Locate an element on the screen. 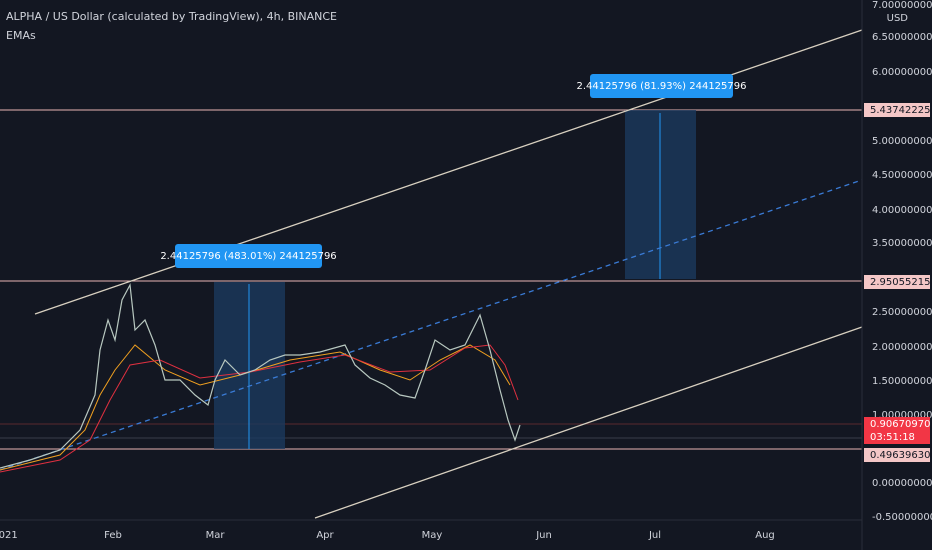 Image resolution: width=932 pixels, height=550 pixels. price-tag-label: 2.95055215 is located at coordinates (900, 282).